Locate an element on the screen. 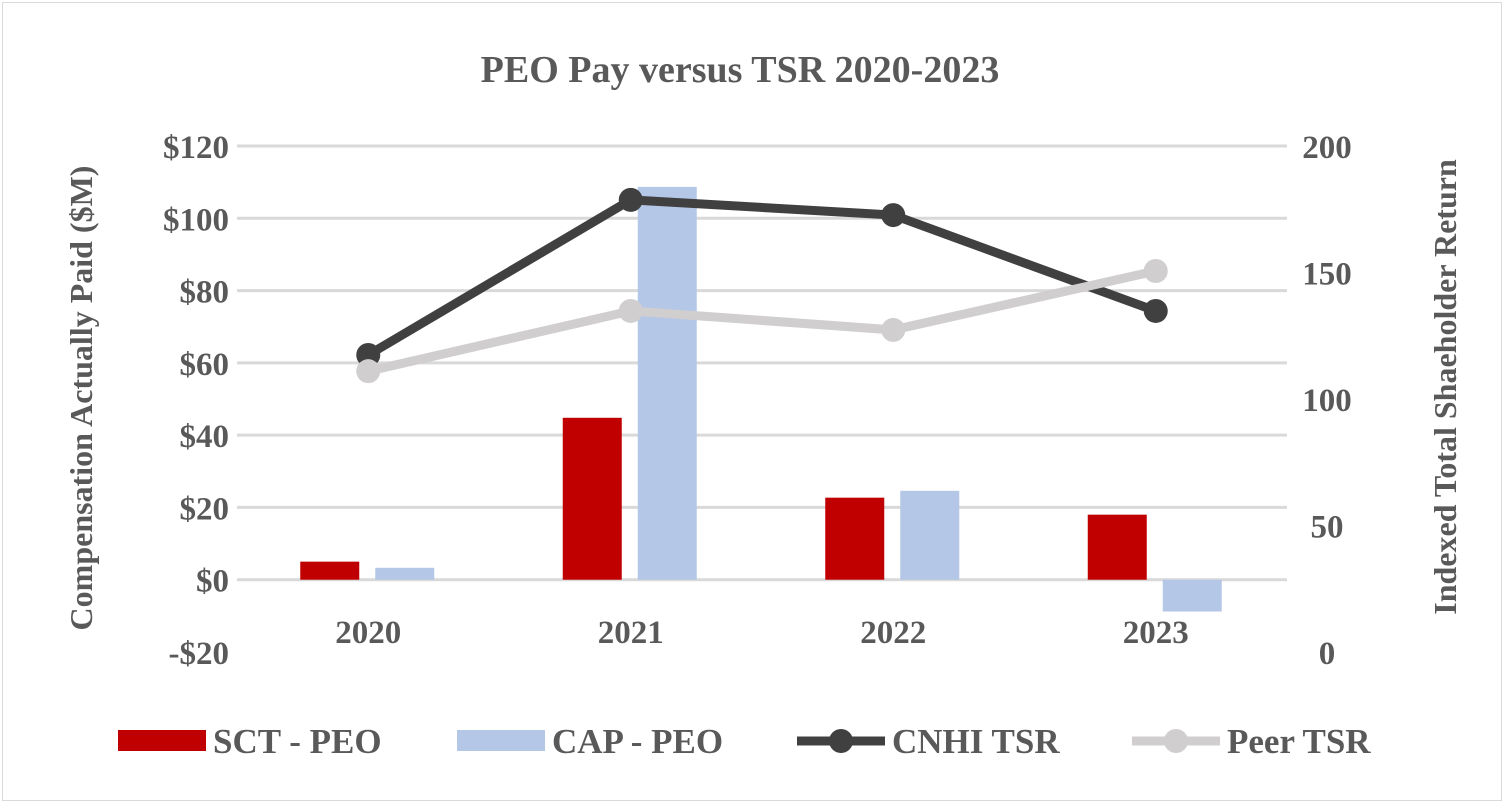 Image resolution: width=1506 pixels, height=810 pixels. y-tick-label: $80 is located at coordinates (205, 293).